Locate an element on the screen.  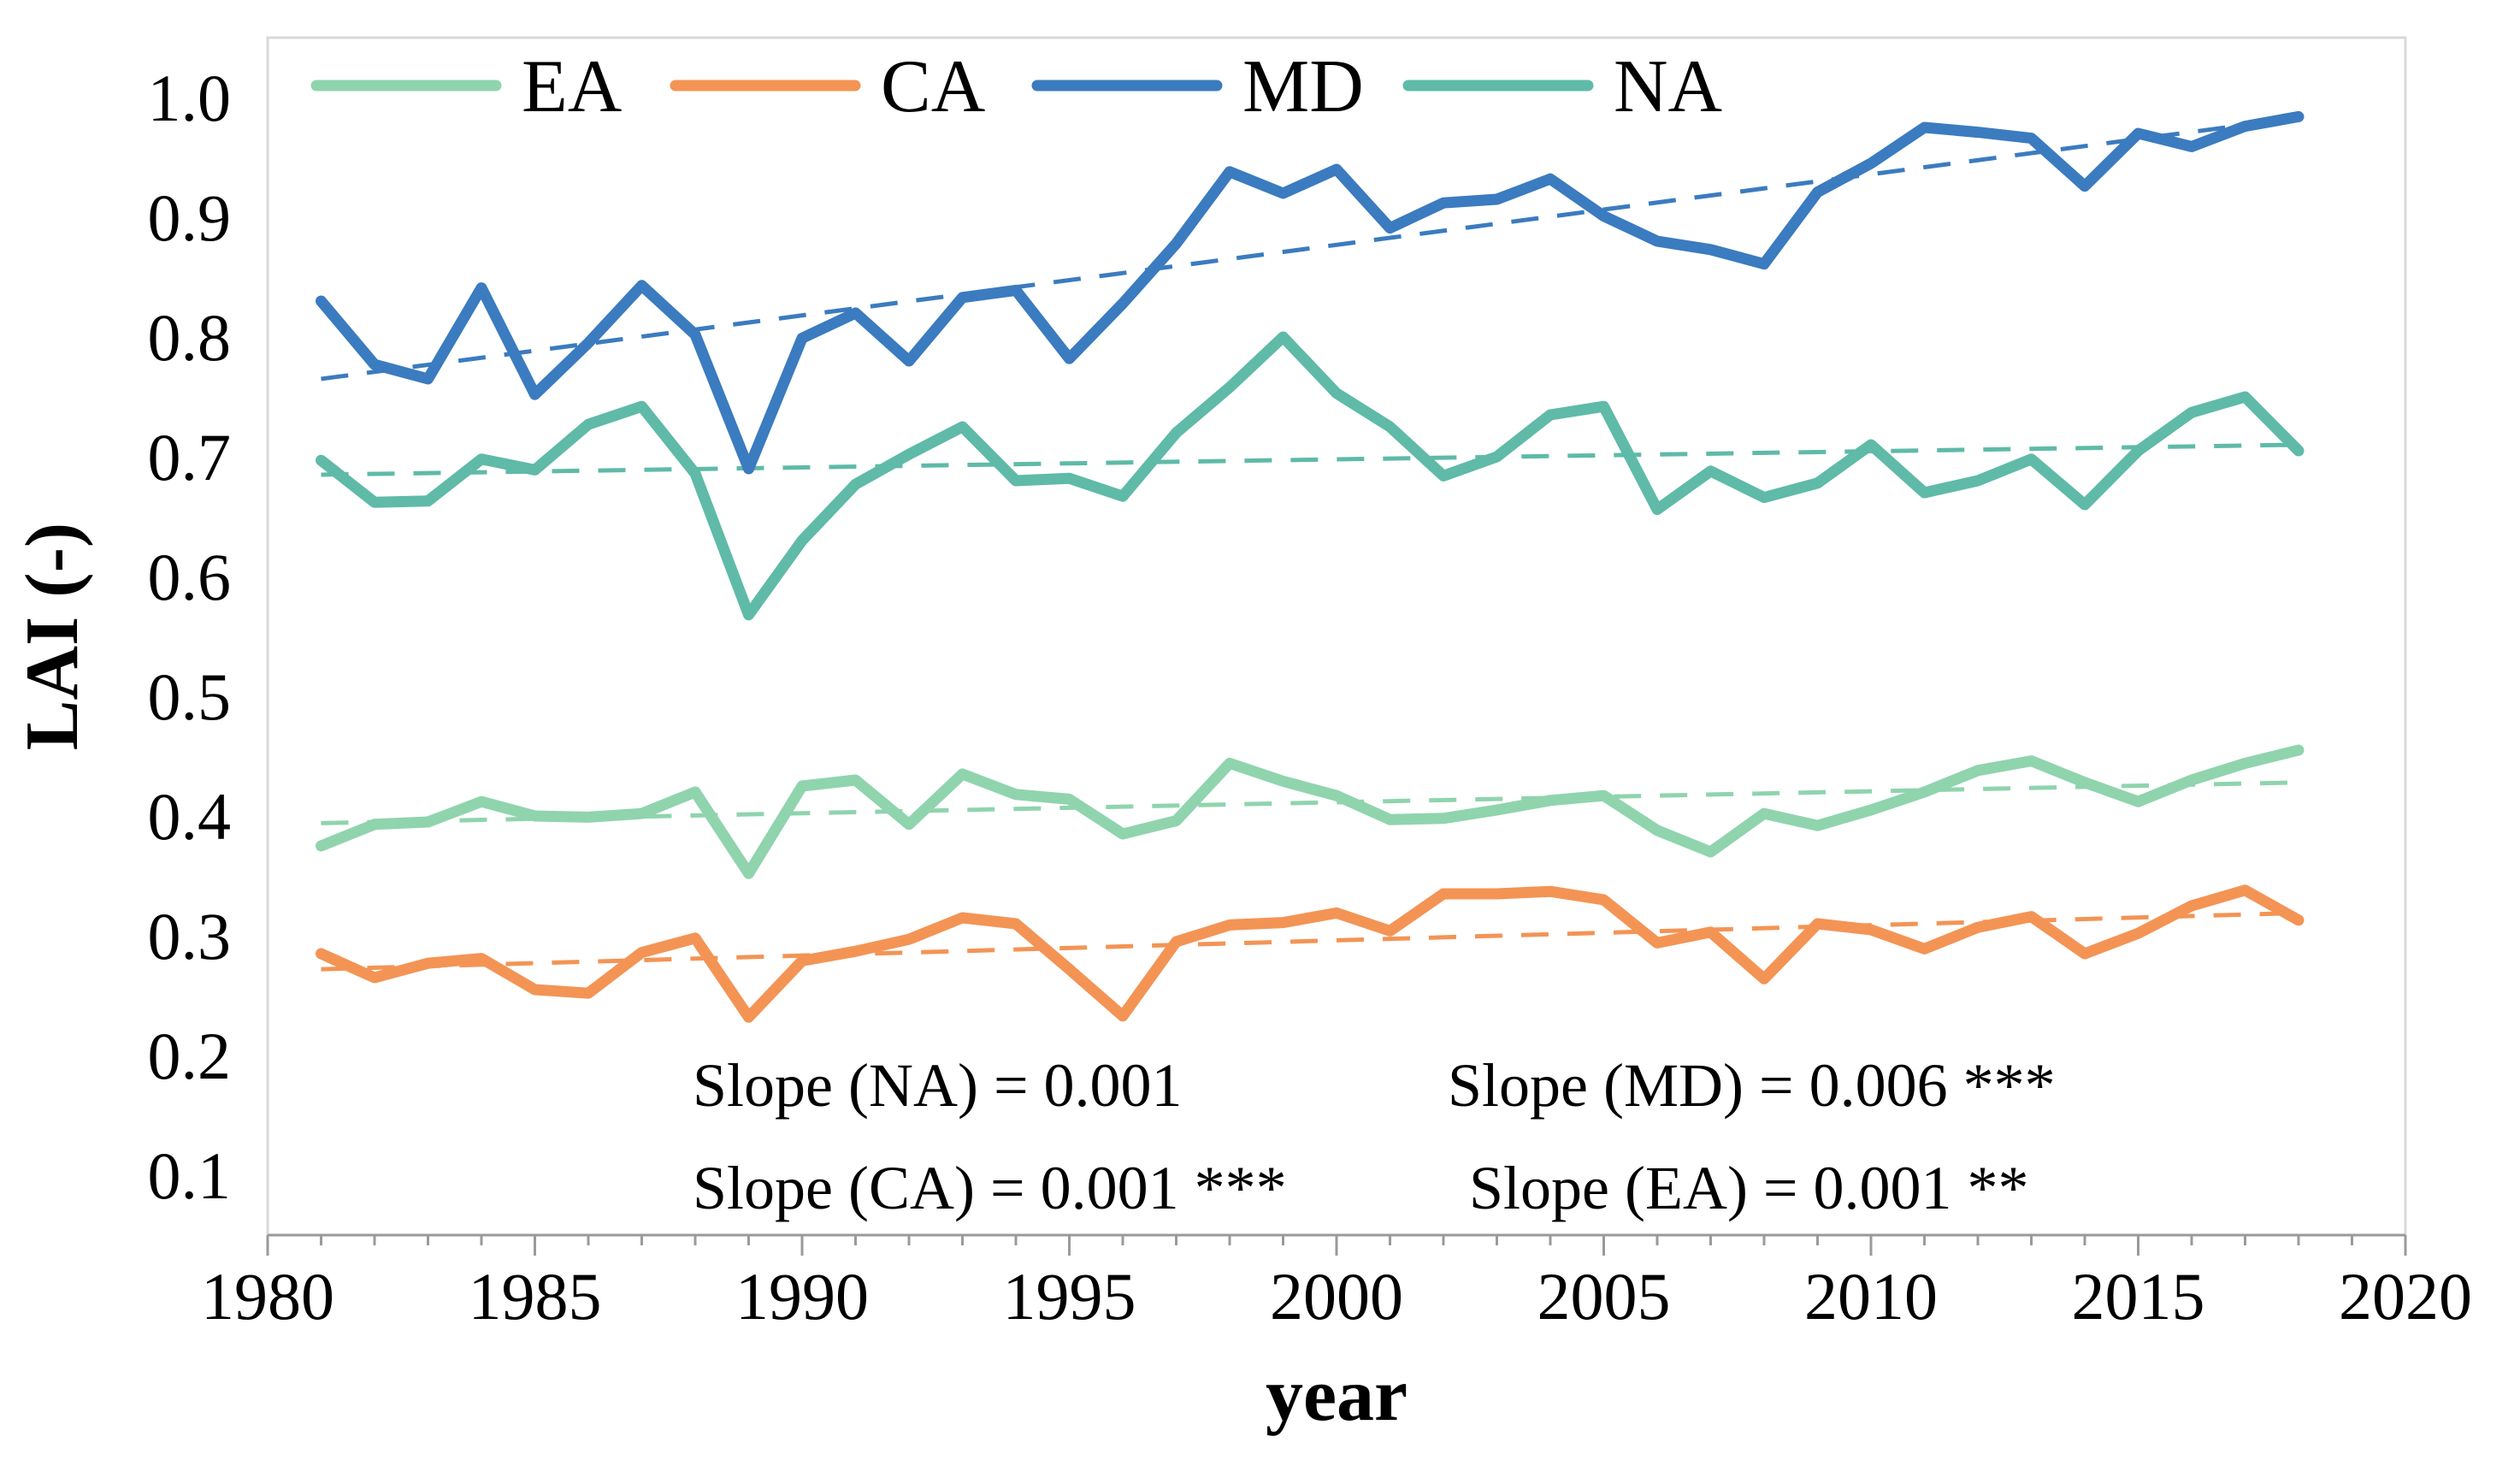
legend-label-ca: CA is located at coordinates (933, 86).